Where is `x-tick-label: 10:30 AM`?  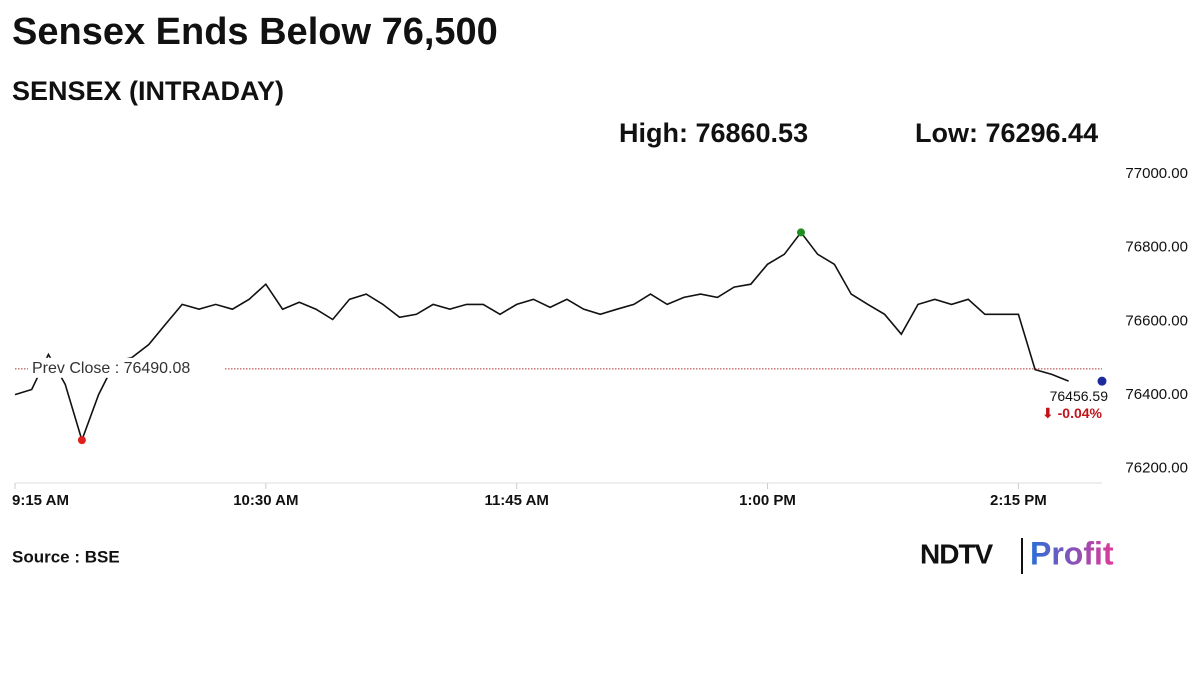 x-tick-label: 10:30 AM is located at coordinates (265, 500).